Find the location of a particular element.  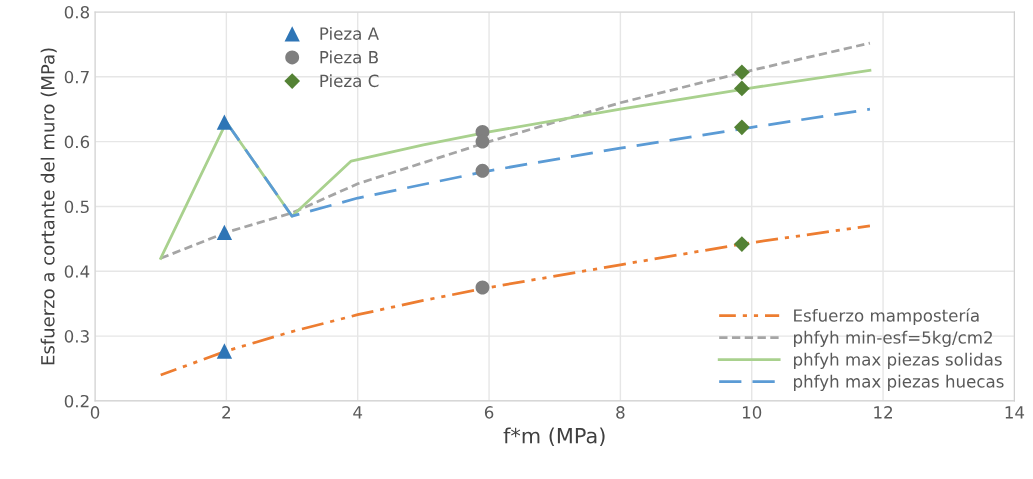

y-axis-title: Esfuerzo a cortante del muro (MPa) is located at coordinates (48, 206).